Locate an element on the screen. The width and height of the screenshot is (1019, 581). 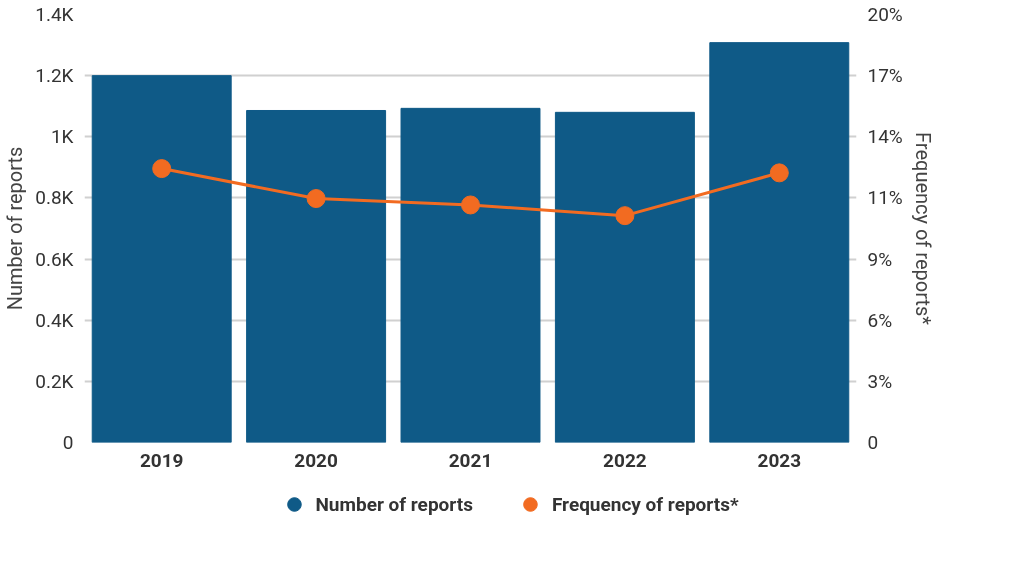
y2-tick-label: 17% is located at coordinates (885, 76).